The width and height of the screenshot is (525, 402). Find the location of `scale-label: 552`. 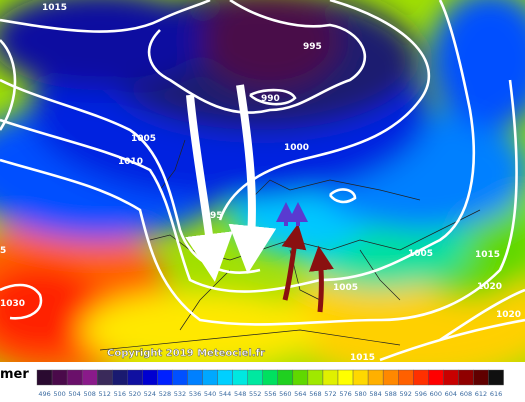

scale-label: 552 is located at coordinates (255, 394).